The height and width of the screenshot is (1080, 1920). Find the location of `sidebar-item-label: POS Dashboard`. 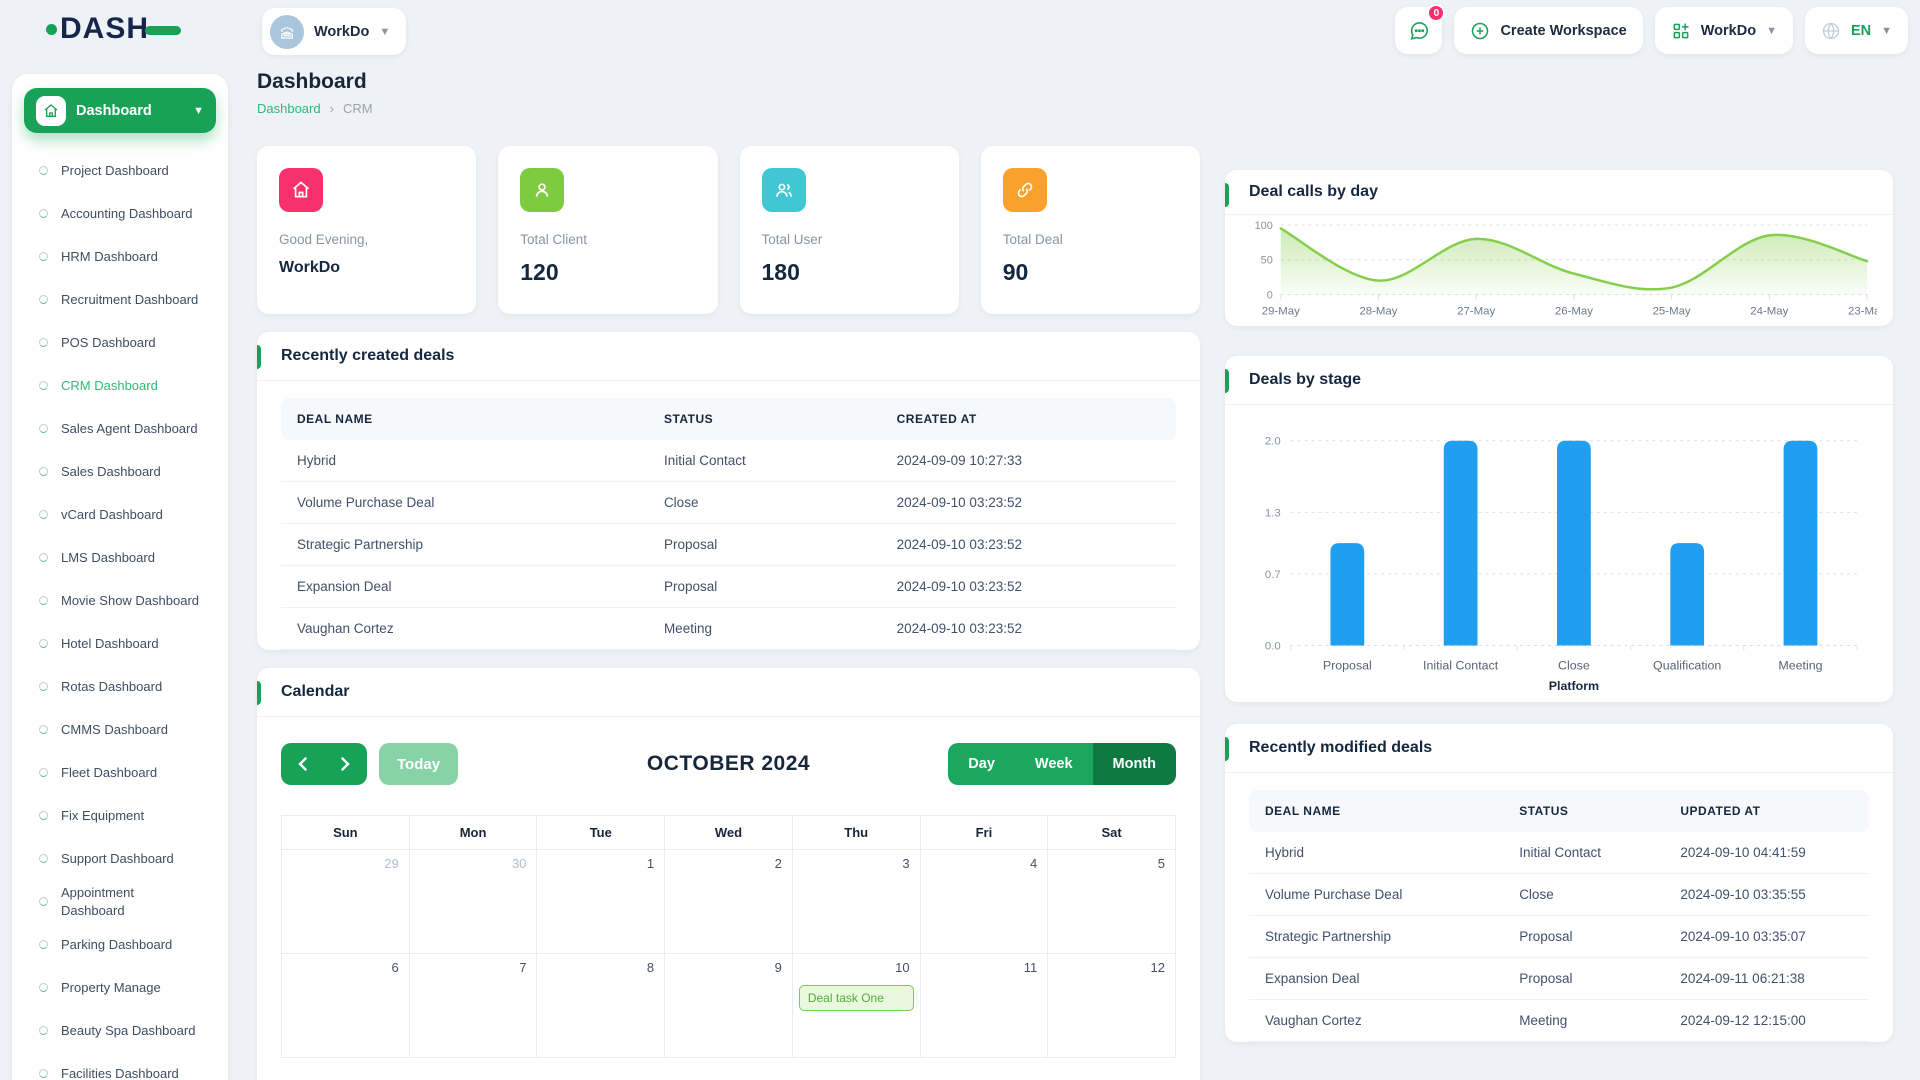

sidebar-item-label: POS Dashboard is located at coordinates (108, 342).